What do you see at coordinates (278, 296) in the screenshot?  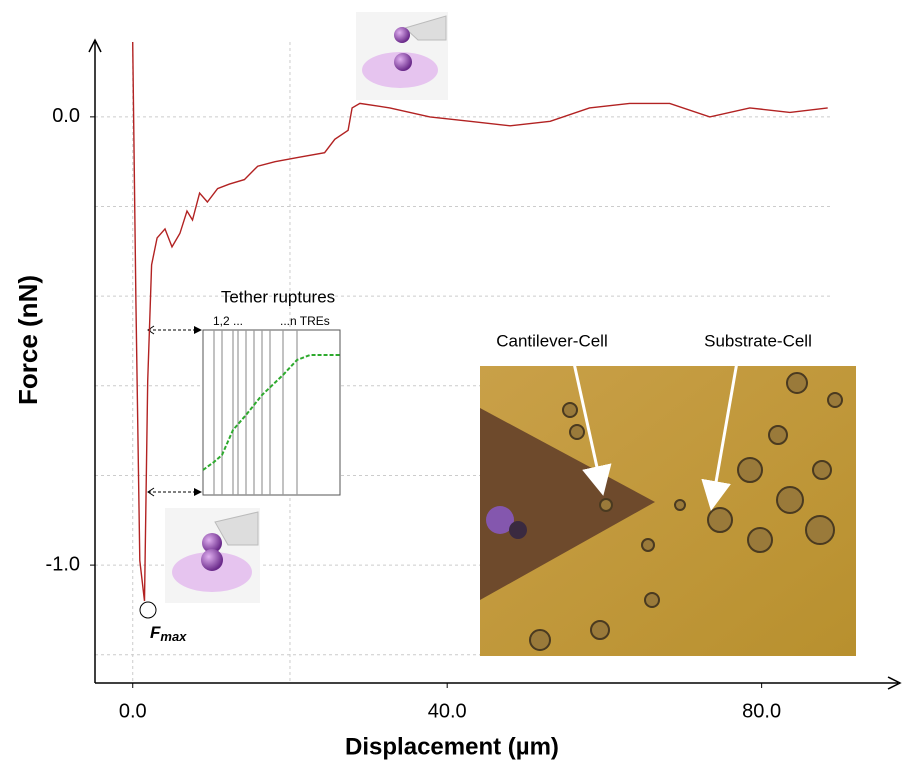 I see `inset-title: Tether ruptures` at bounding box center [278, 296].